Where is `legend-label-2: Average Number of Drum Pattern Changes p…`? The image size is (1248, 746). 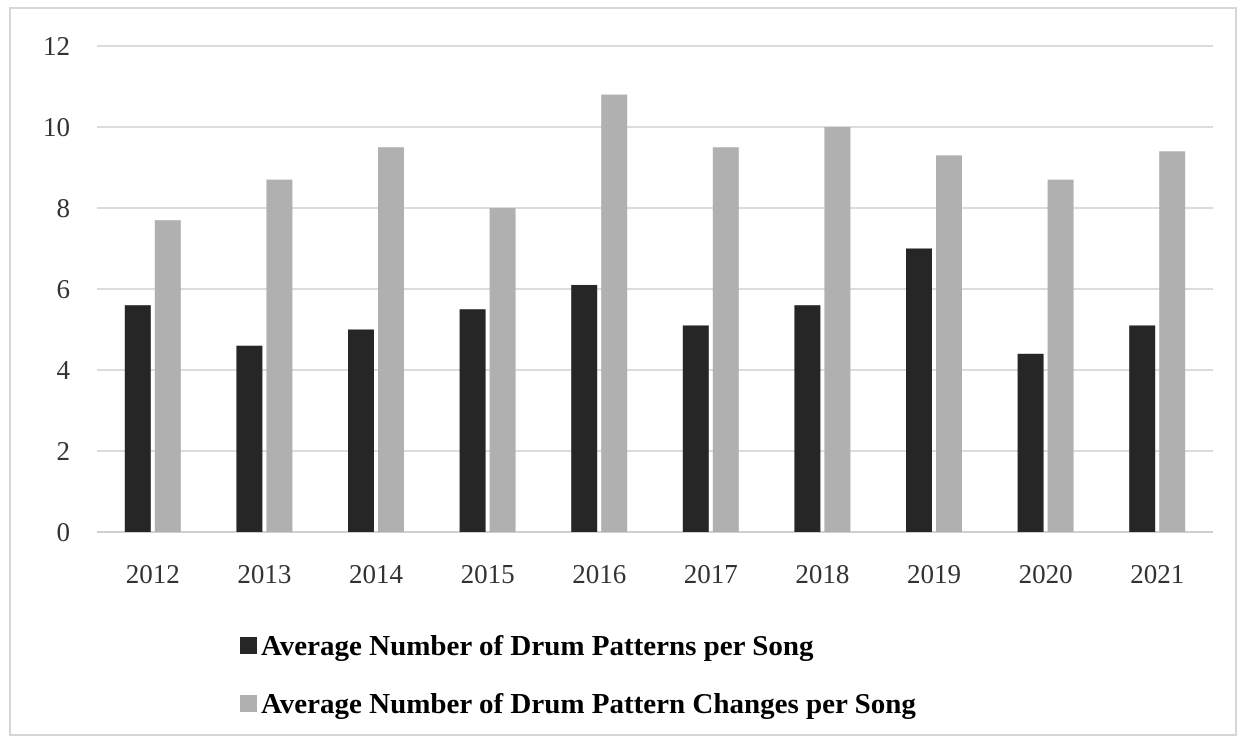
legend-label-2: Average Number of Drum Pattern Changes p… is located at coordinates (588, 704).